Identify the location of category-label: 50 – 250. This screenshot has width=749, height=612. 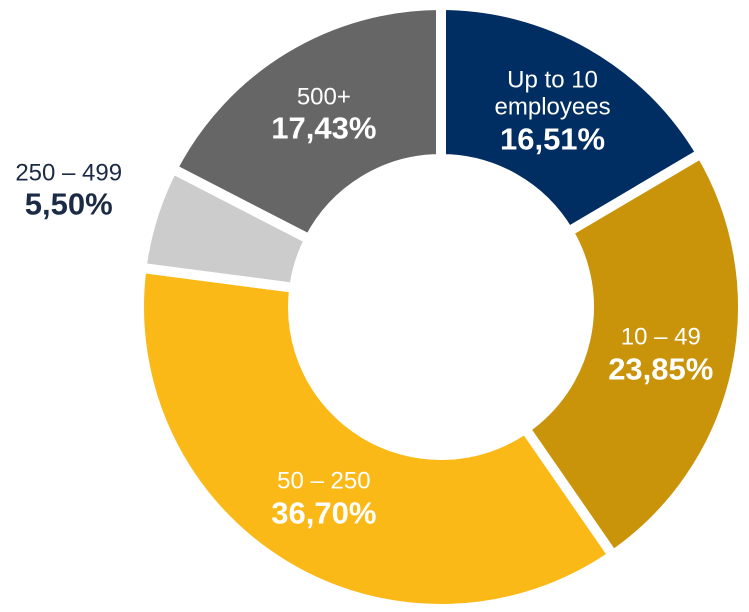
(324, 481).